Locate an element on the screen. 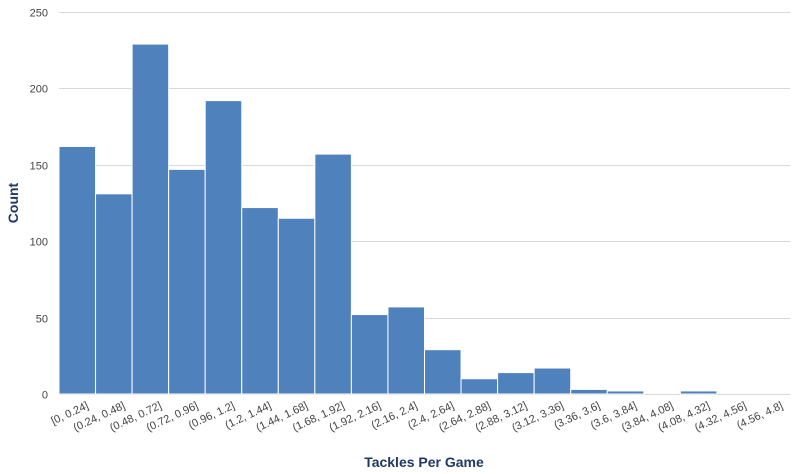  y-tick-label: 0 is located at coordinates (45, 396).